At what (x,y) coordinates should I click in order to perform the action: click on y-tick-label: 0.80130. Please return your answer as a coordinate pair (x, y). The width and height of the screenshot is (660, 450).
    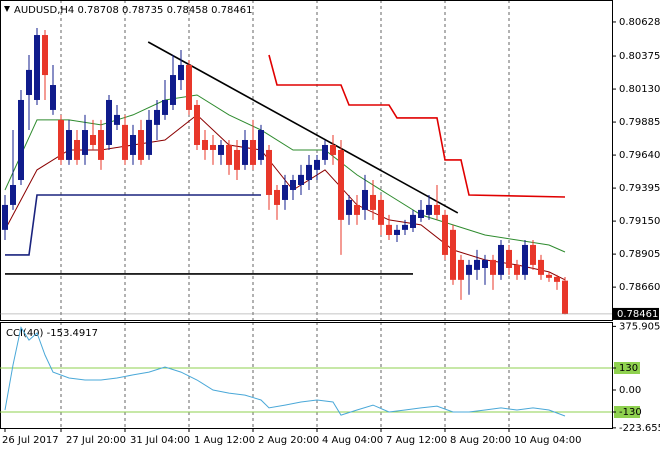
    Looking at the image, I should click on (639, 89).